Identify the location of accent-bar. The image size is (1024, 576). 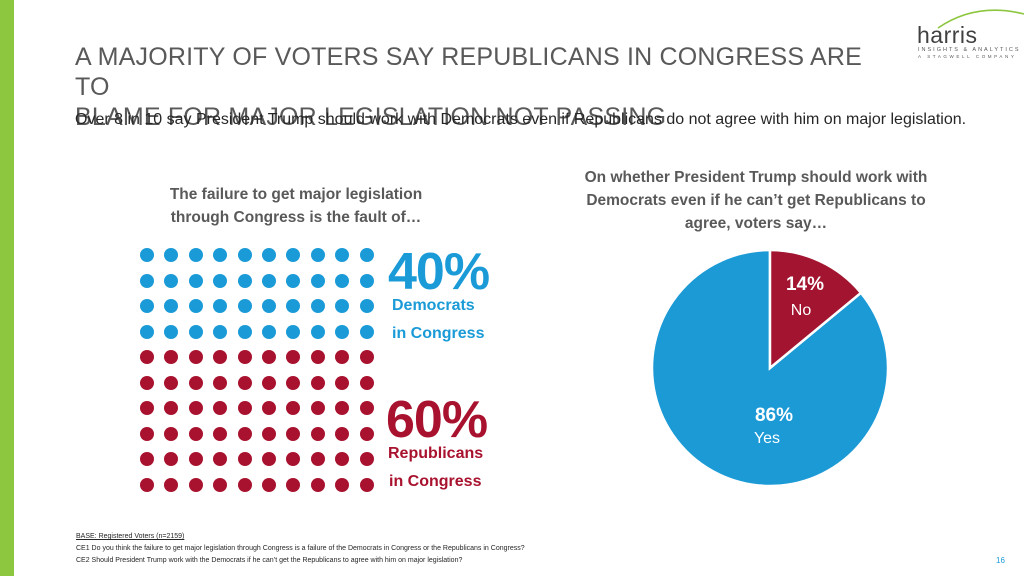
(7, 288).